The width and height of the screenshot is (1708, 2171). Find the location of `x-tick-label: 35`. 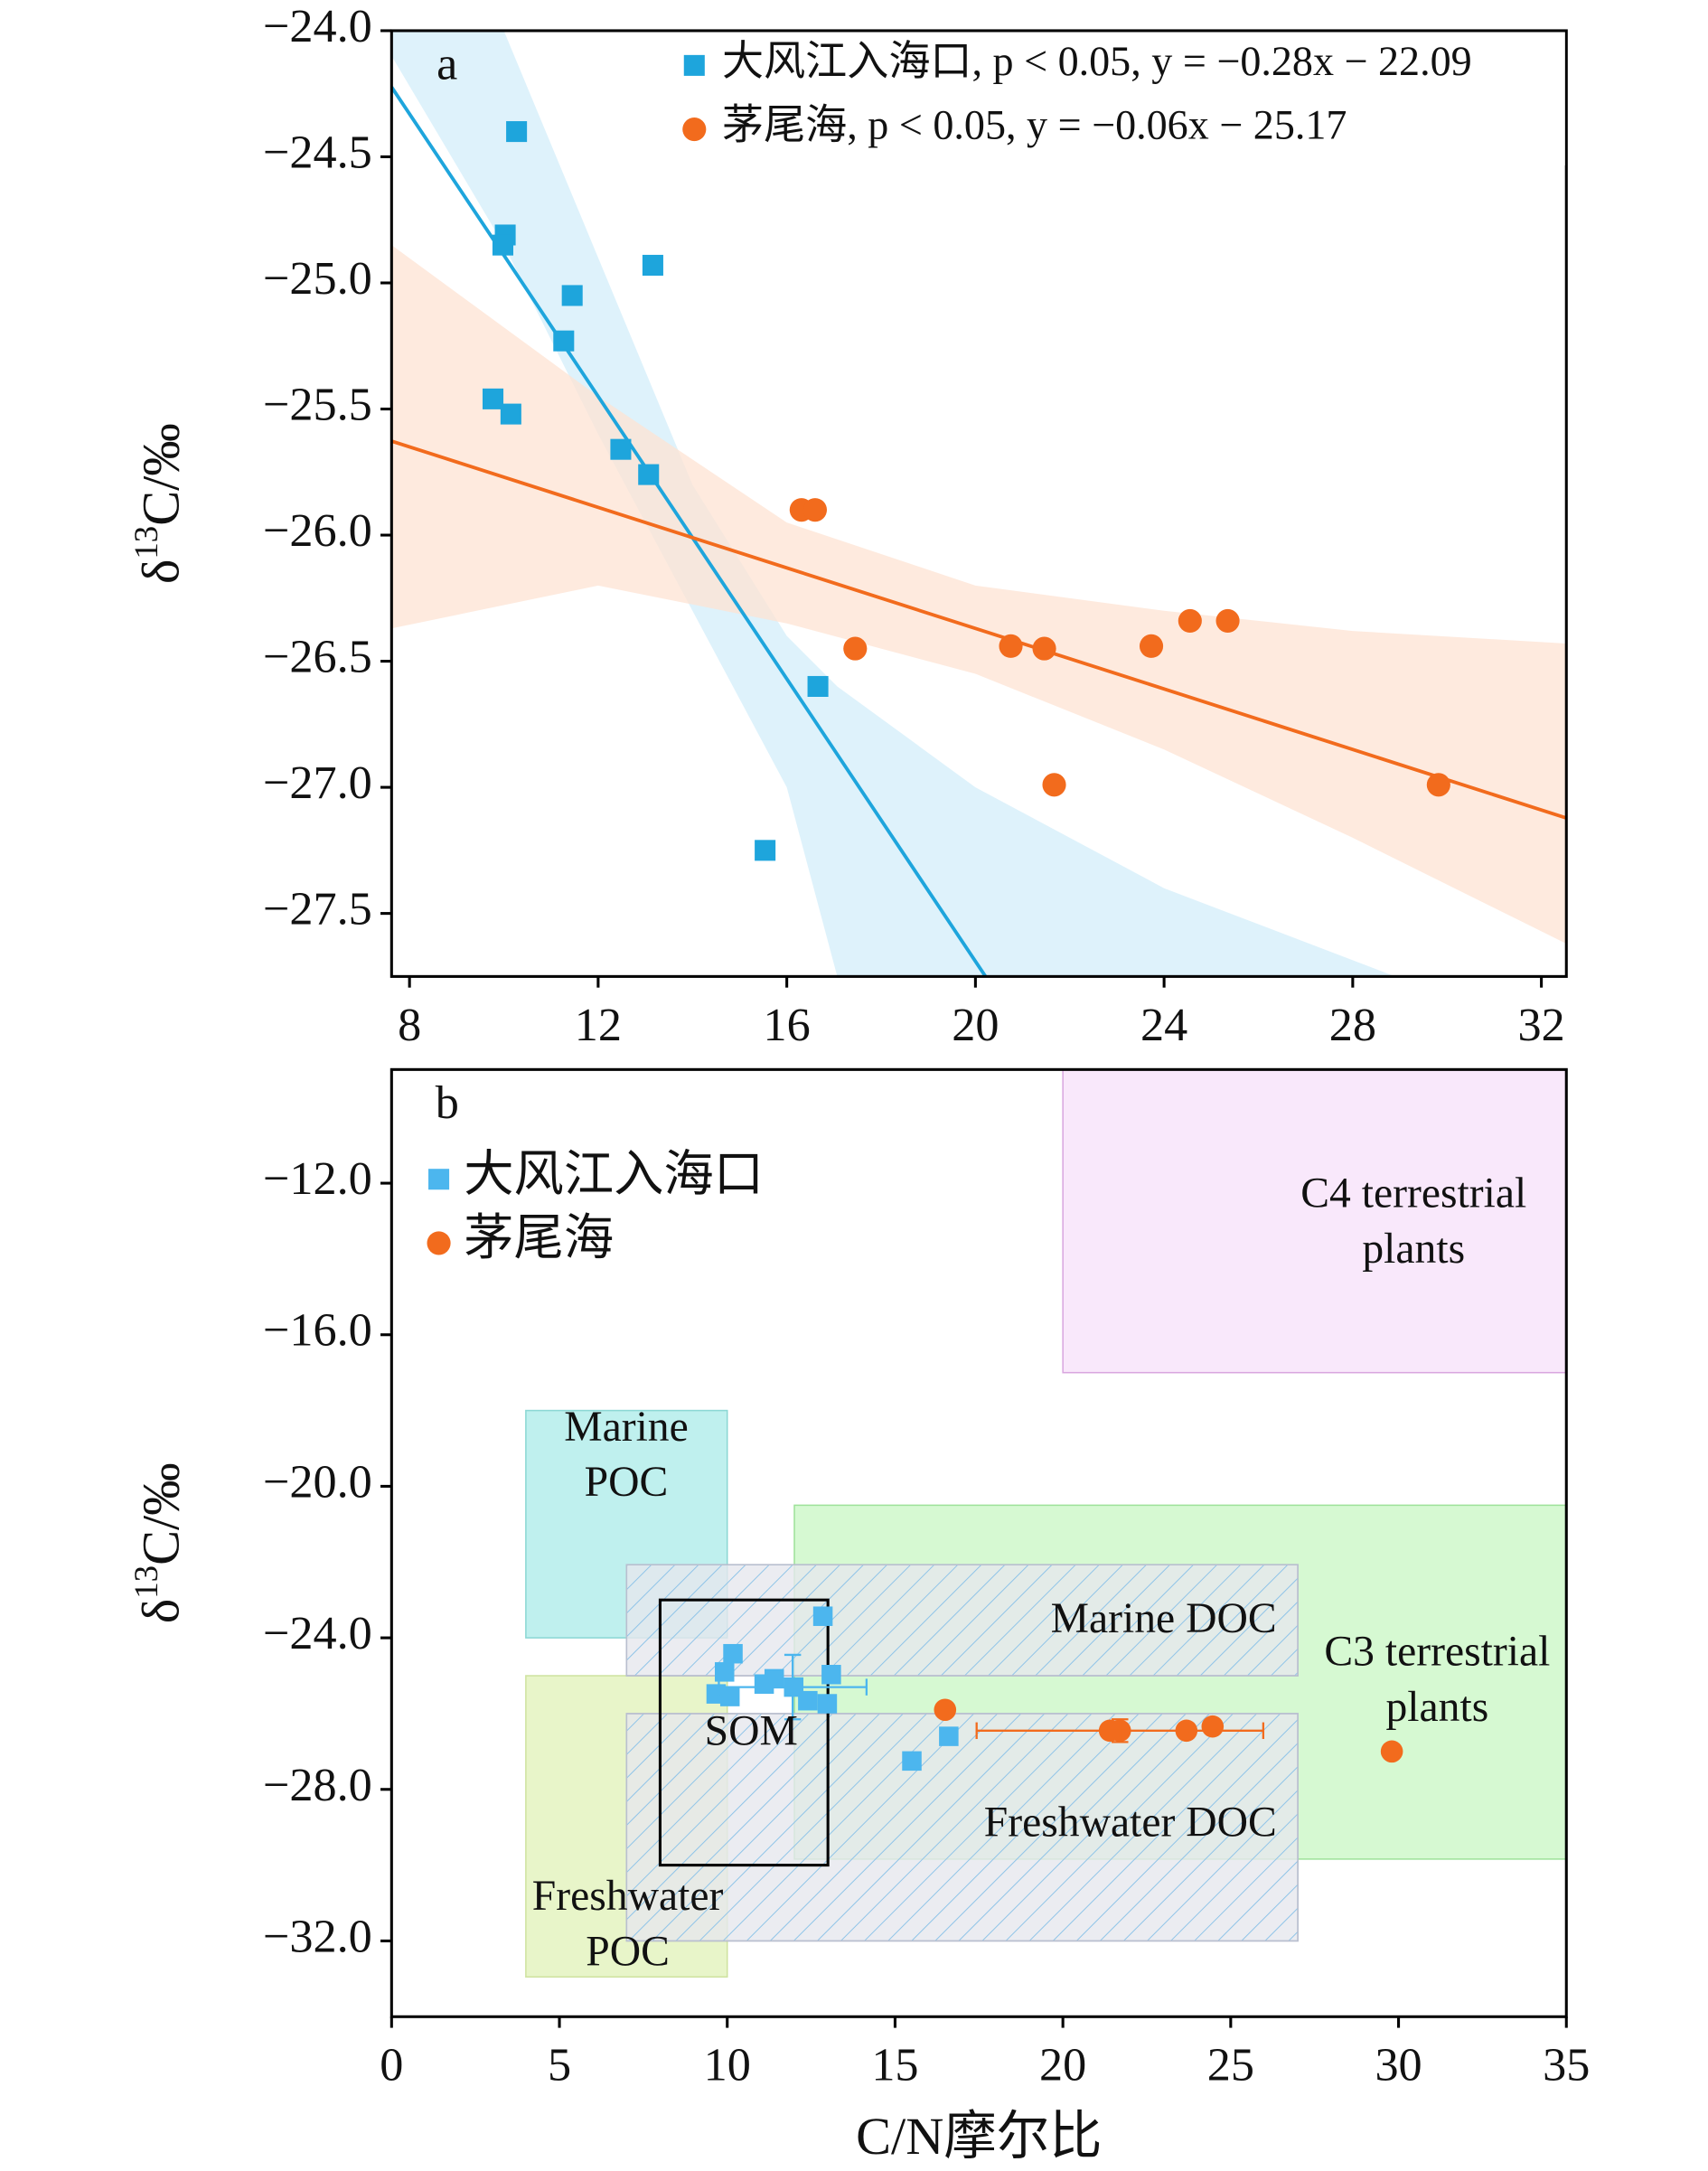

x-tick-label: 35 is located at coordinates (1566, 2065).